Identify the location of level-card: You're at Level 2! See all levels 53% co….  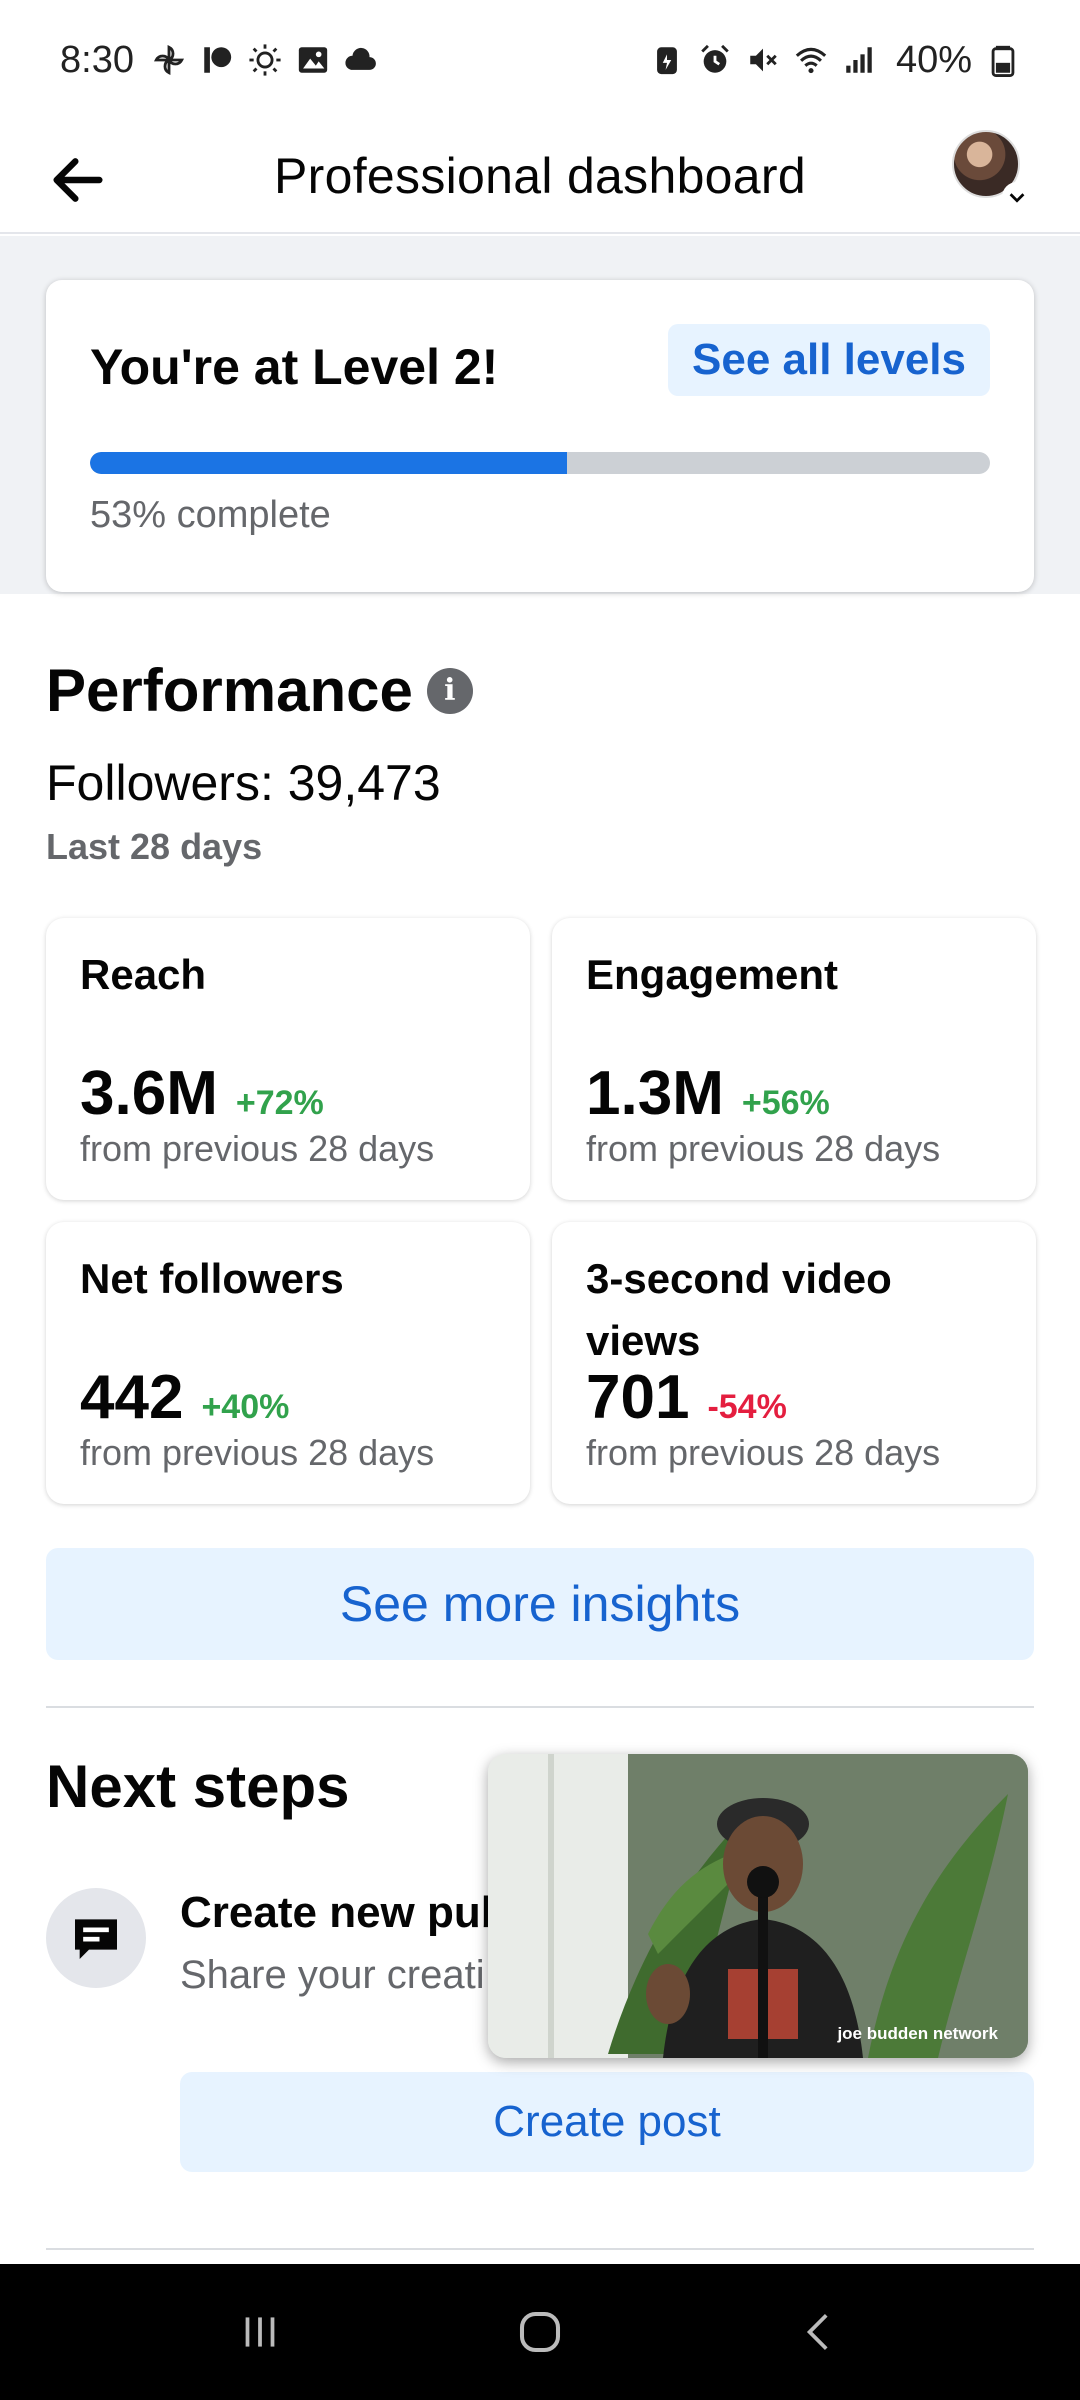
(540, 436).